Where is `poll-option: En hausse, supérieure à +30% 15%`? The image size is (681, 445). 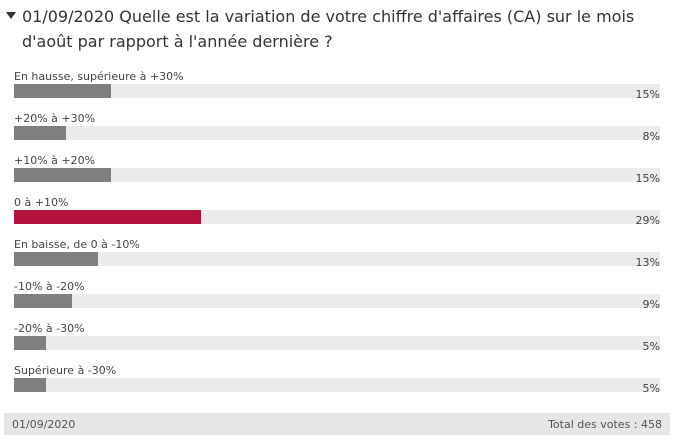
poll-option: En hausse, supérieure à +30% 15% is located at coordinates (337, 91).